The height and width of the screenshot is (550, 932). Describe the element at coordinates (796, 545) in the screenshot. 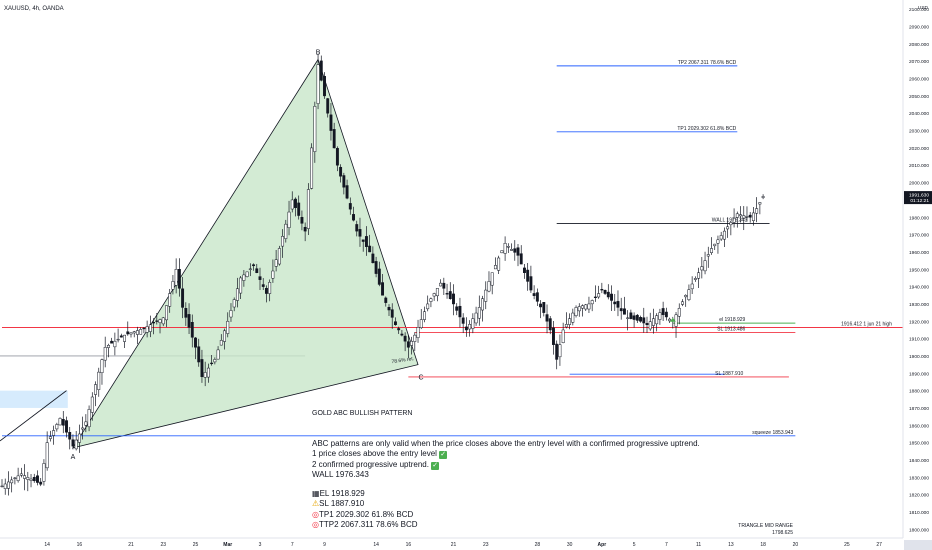

I see `x-tick-label: 20` at that location.